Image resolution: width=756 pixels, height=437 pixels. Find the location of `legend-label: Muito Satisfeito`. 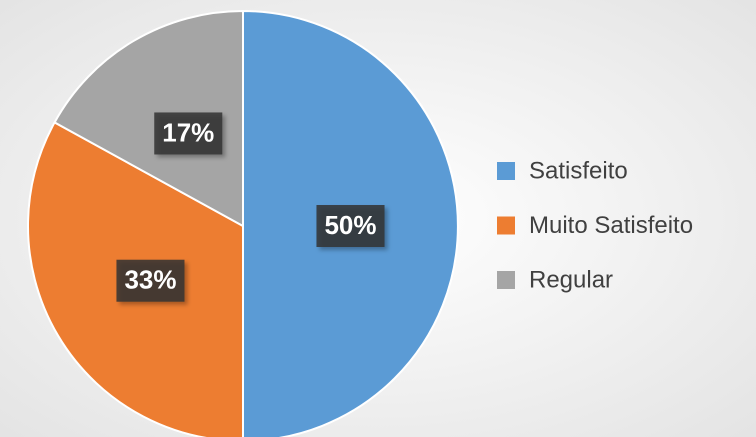

legend-label: Muito Satisfeito is located at coordinates (611, 225).